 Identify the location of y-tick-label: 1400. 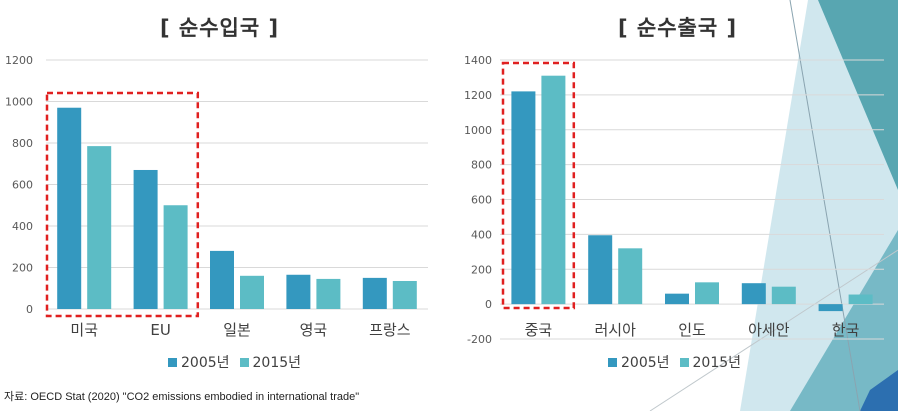
(478, 60).